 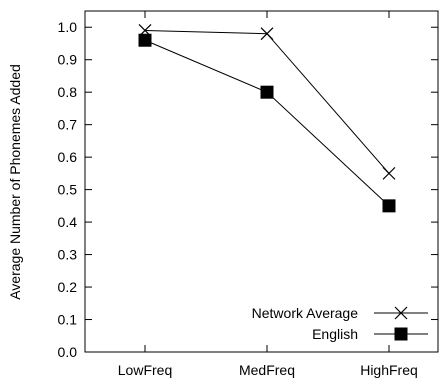 What do you see at coordinates (68, 125) in the screenshot?
I see `y-tick-label: 0.7` at bounding box center [68, 125].